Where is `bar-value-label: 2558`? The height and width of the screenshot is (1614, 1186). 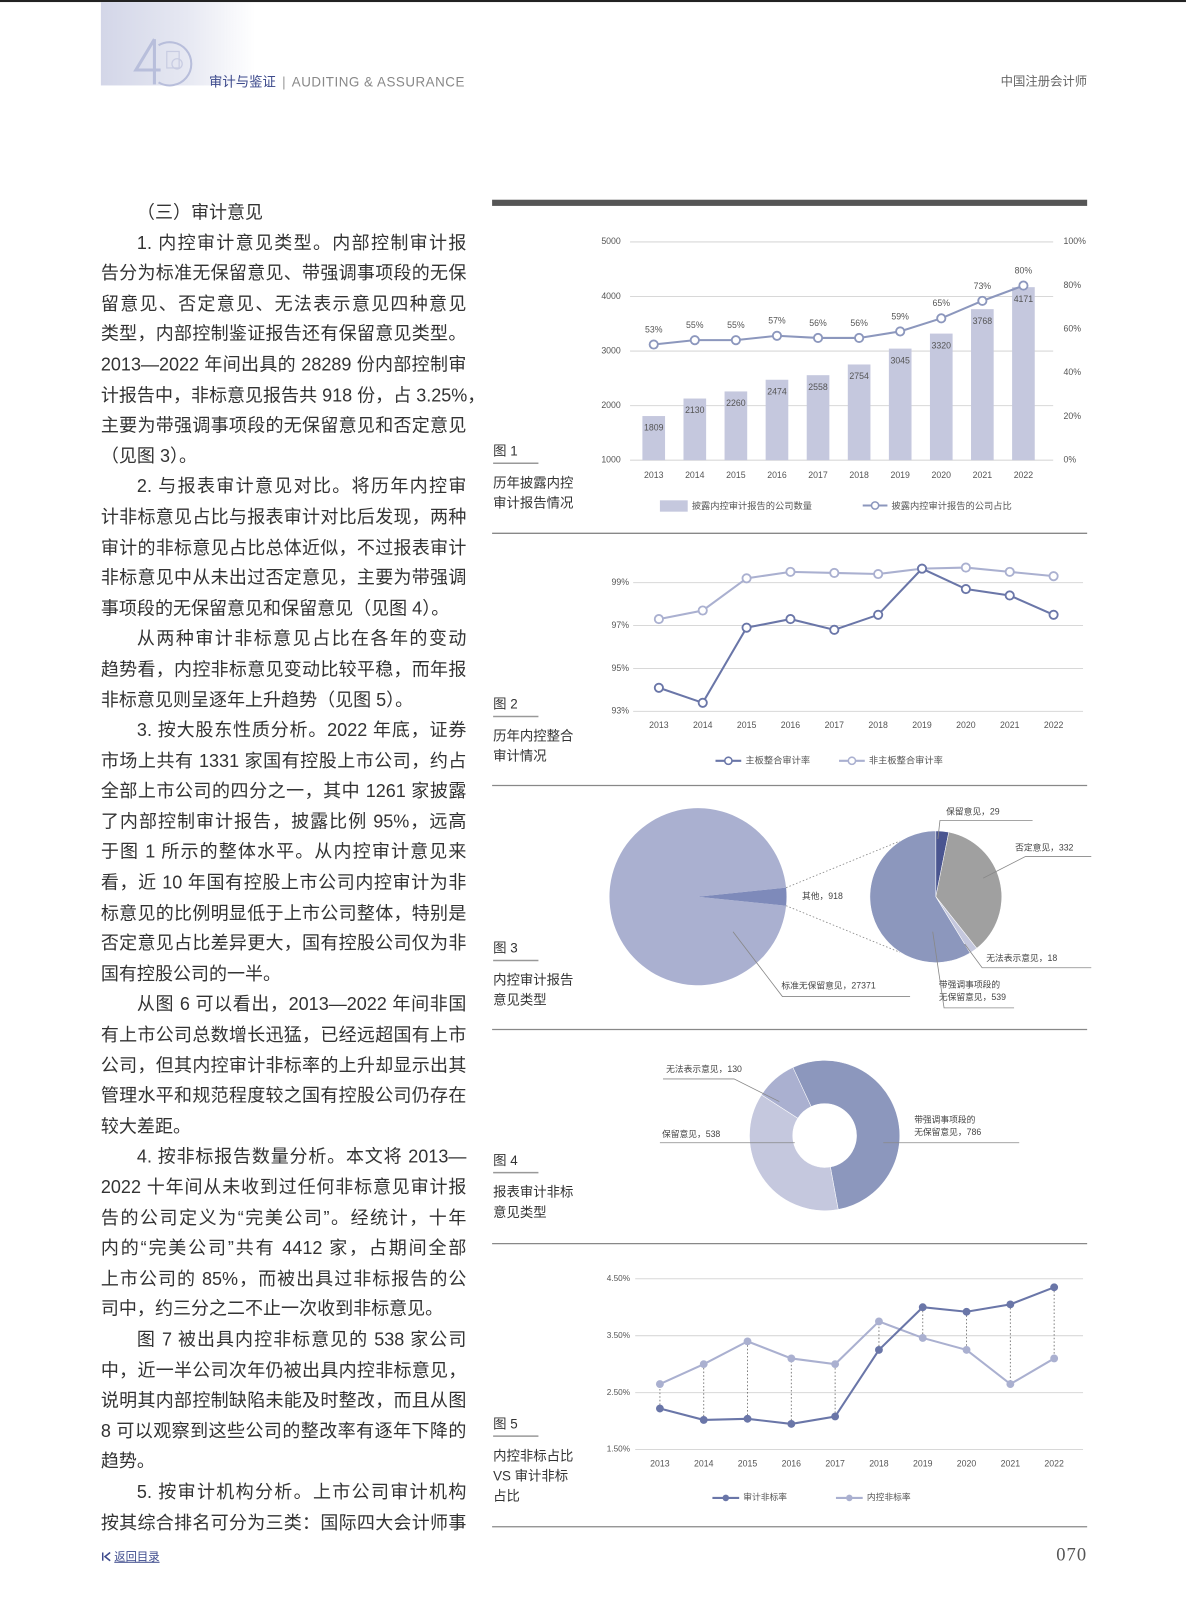
bar-value-label: 2558 is located at coordinates (818, 387).